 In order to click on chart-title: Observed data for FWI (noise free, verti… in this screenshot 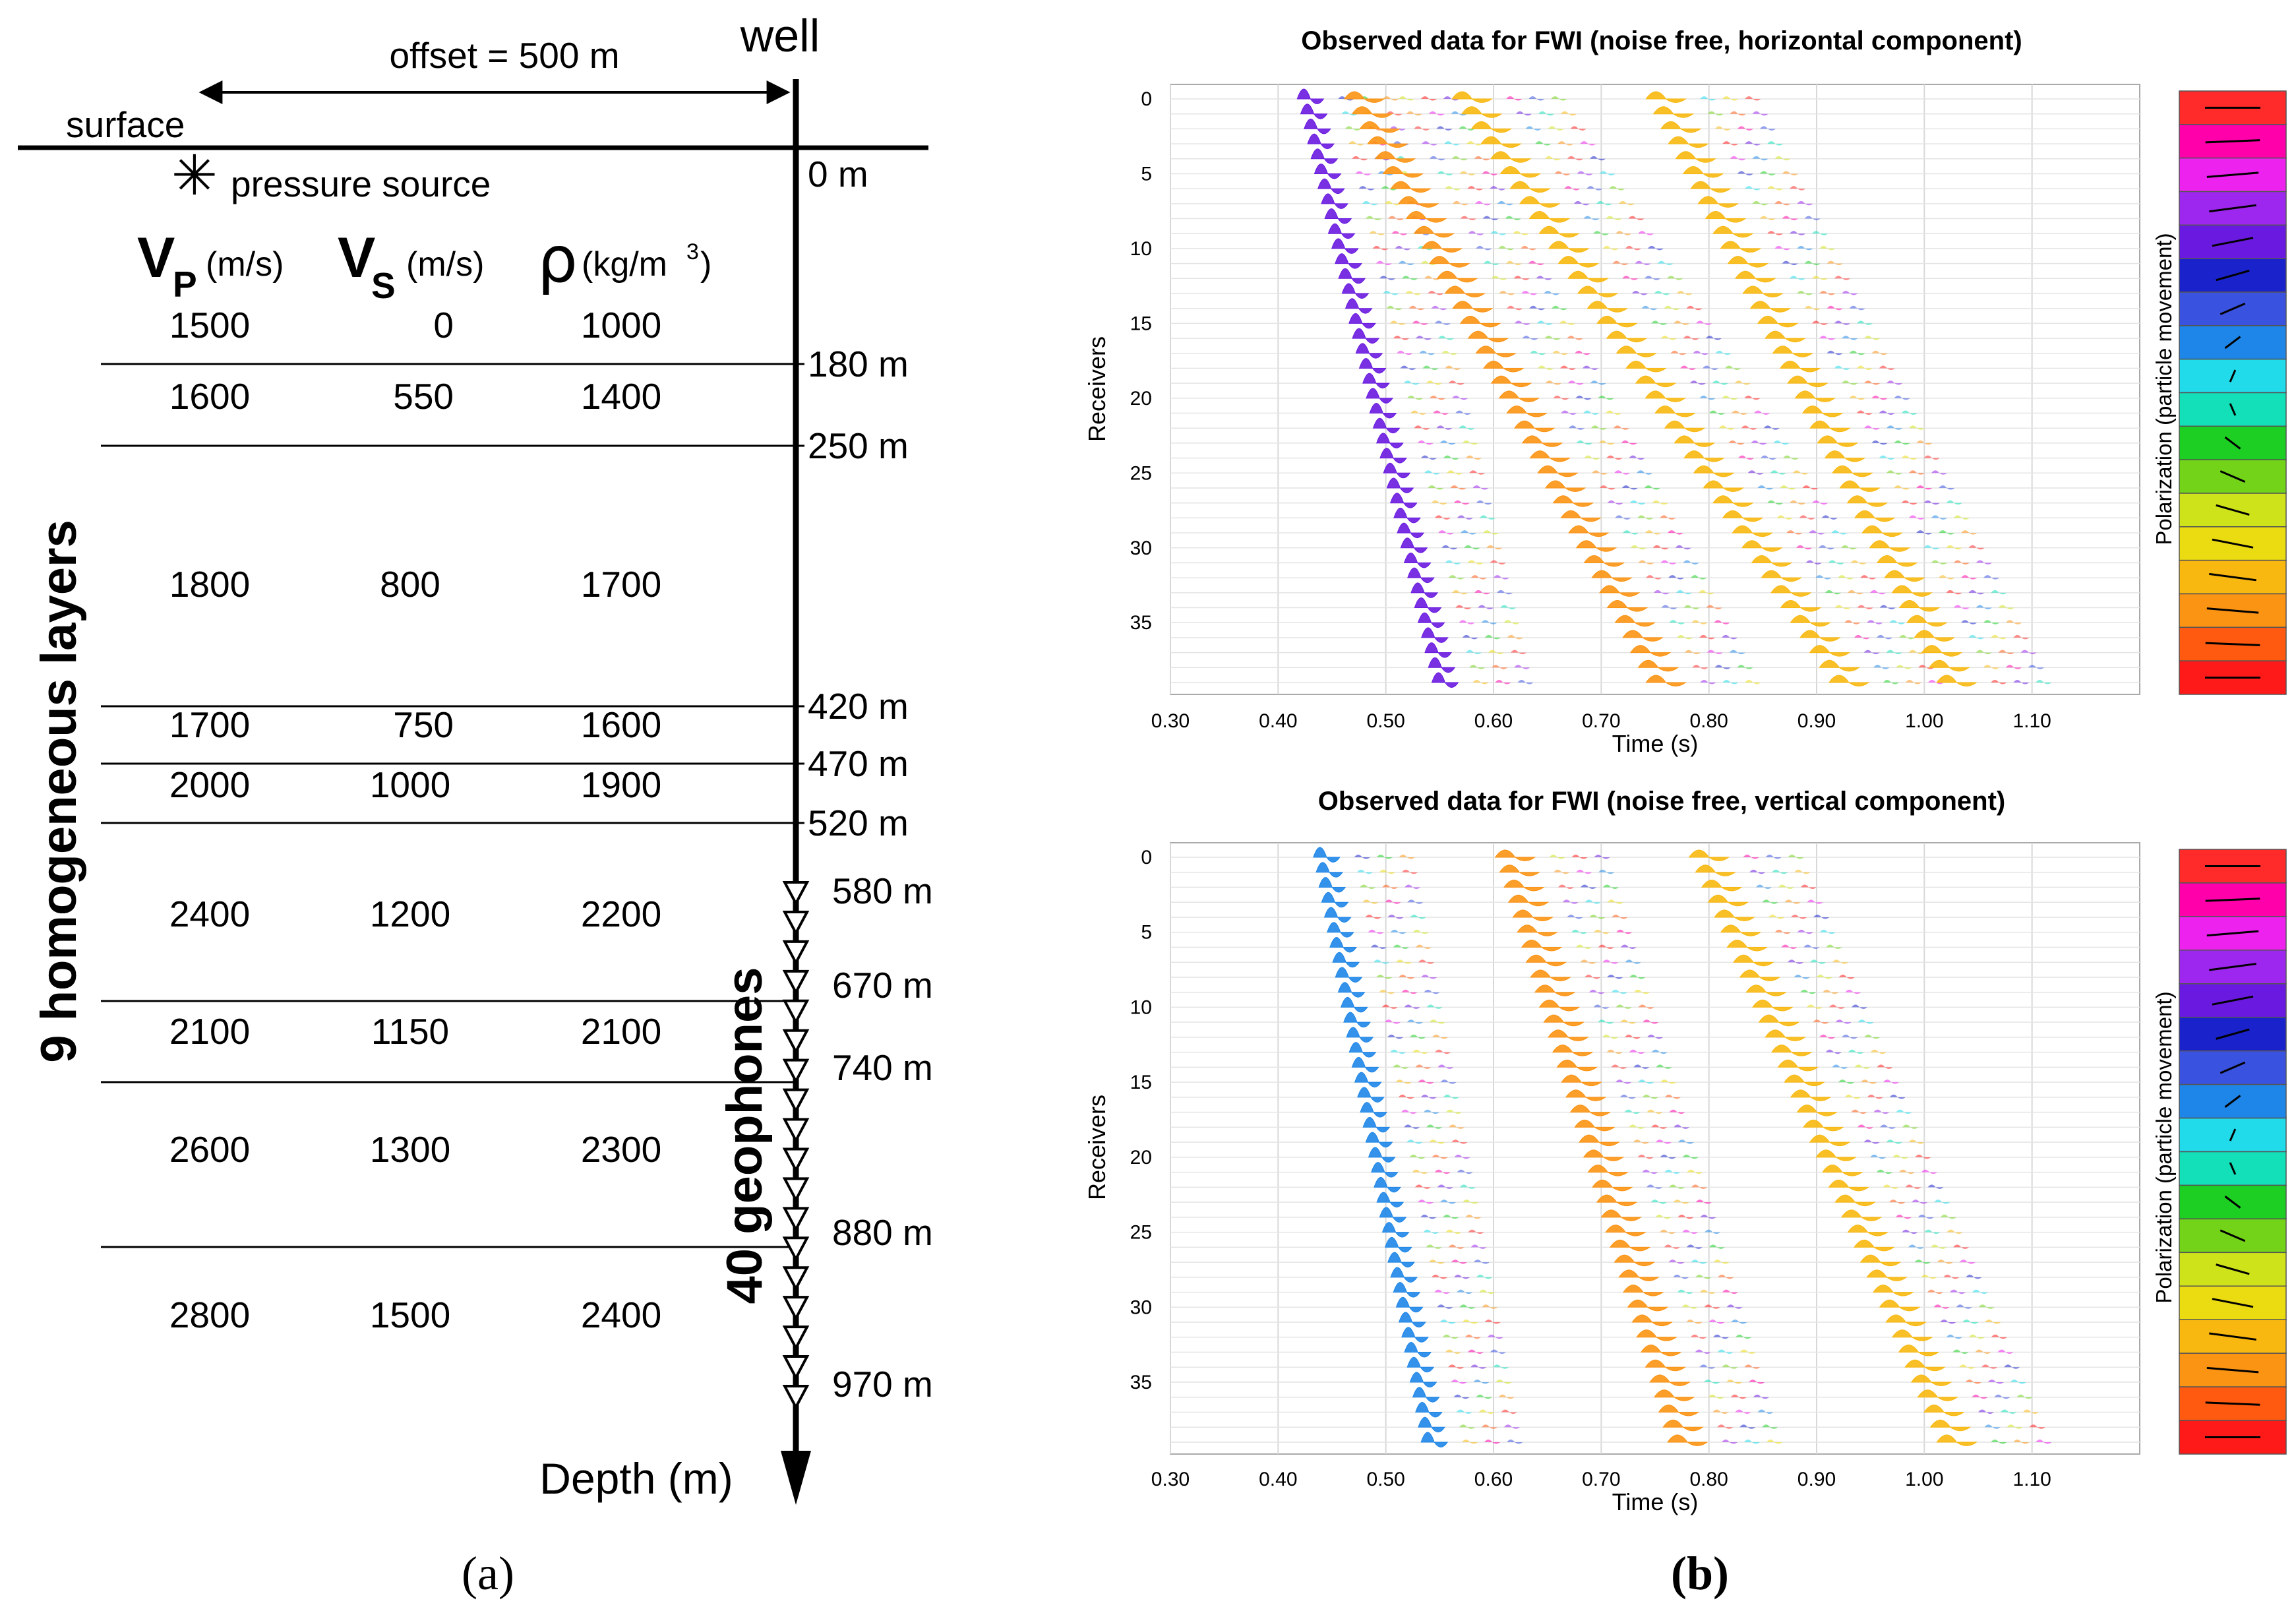, I will do `click(1661, 801)`.